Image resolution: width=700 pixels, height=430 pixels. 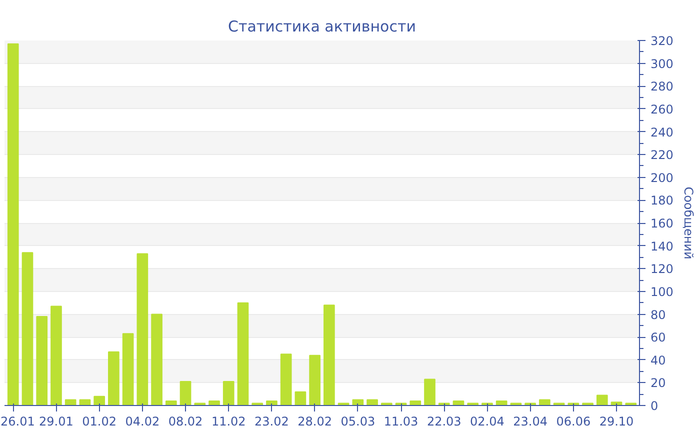 What do you see at coordinates (662, 291) in the screenshot?
I see `y-tick-label: 100` at bounding box center [662, 291].